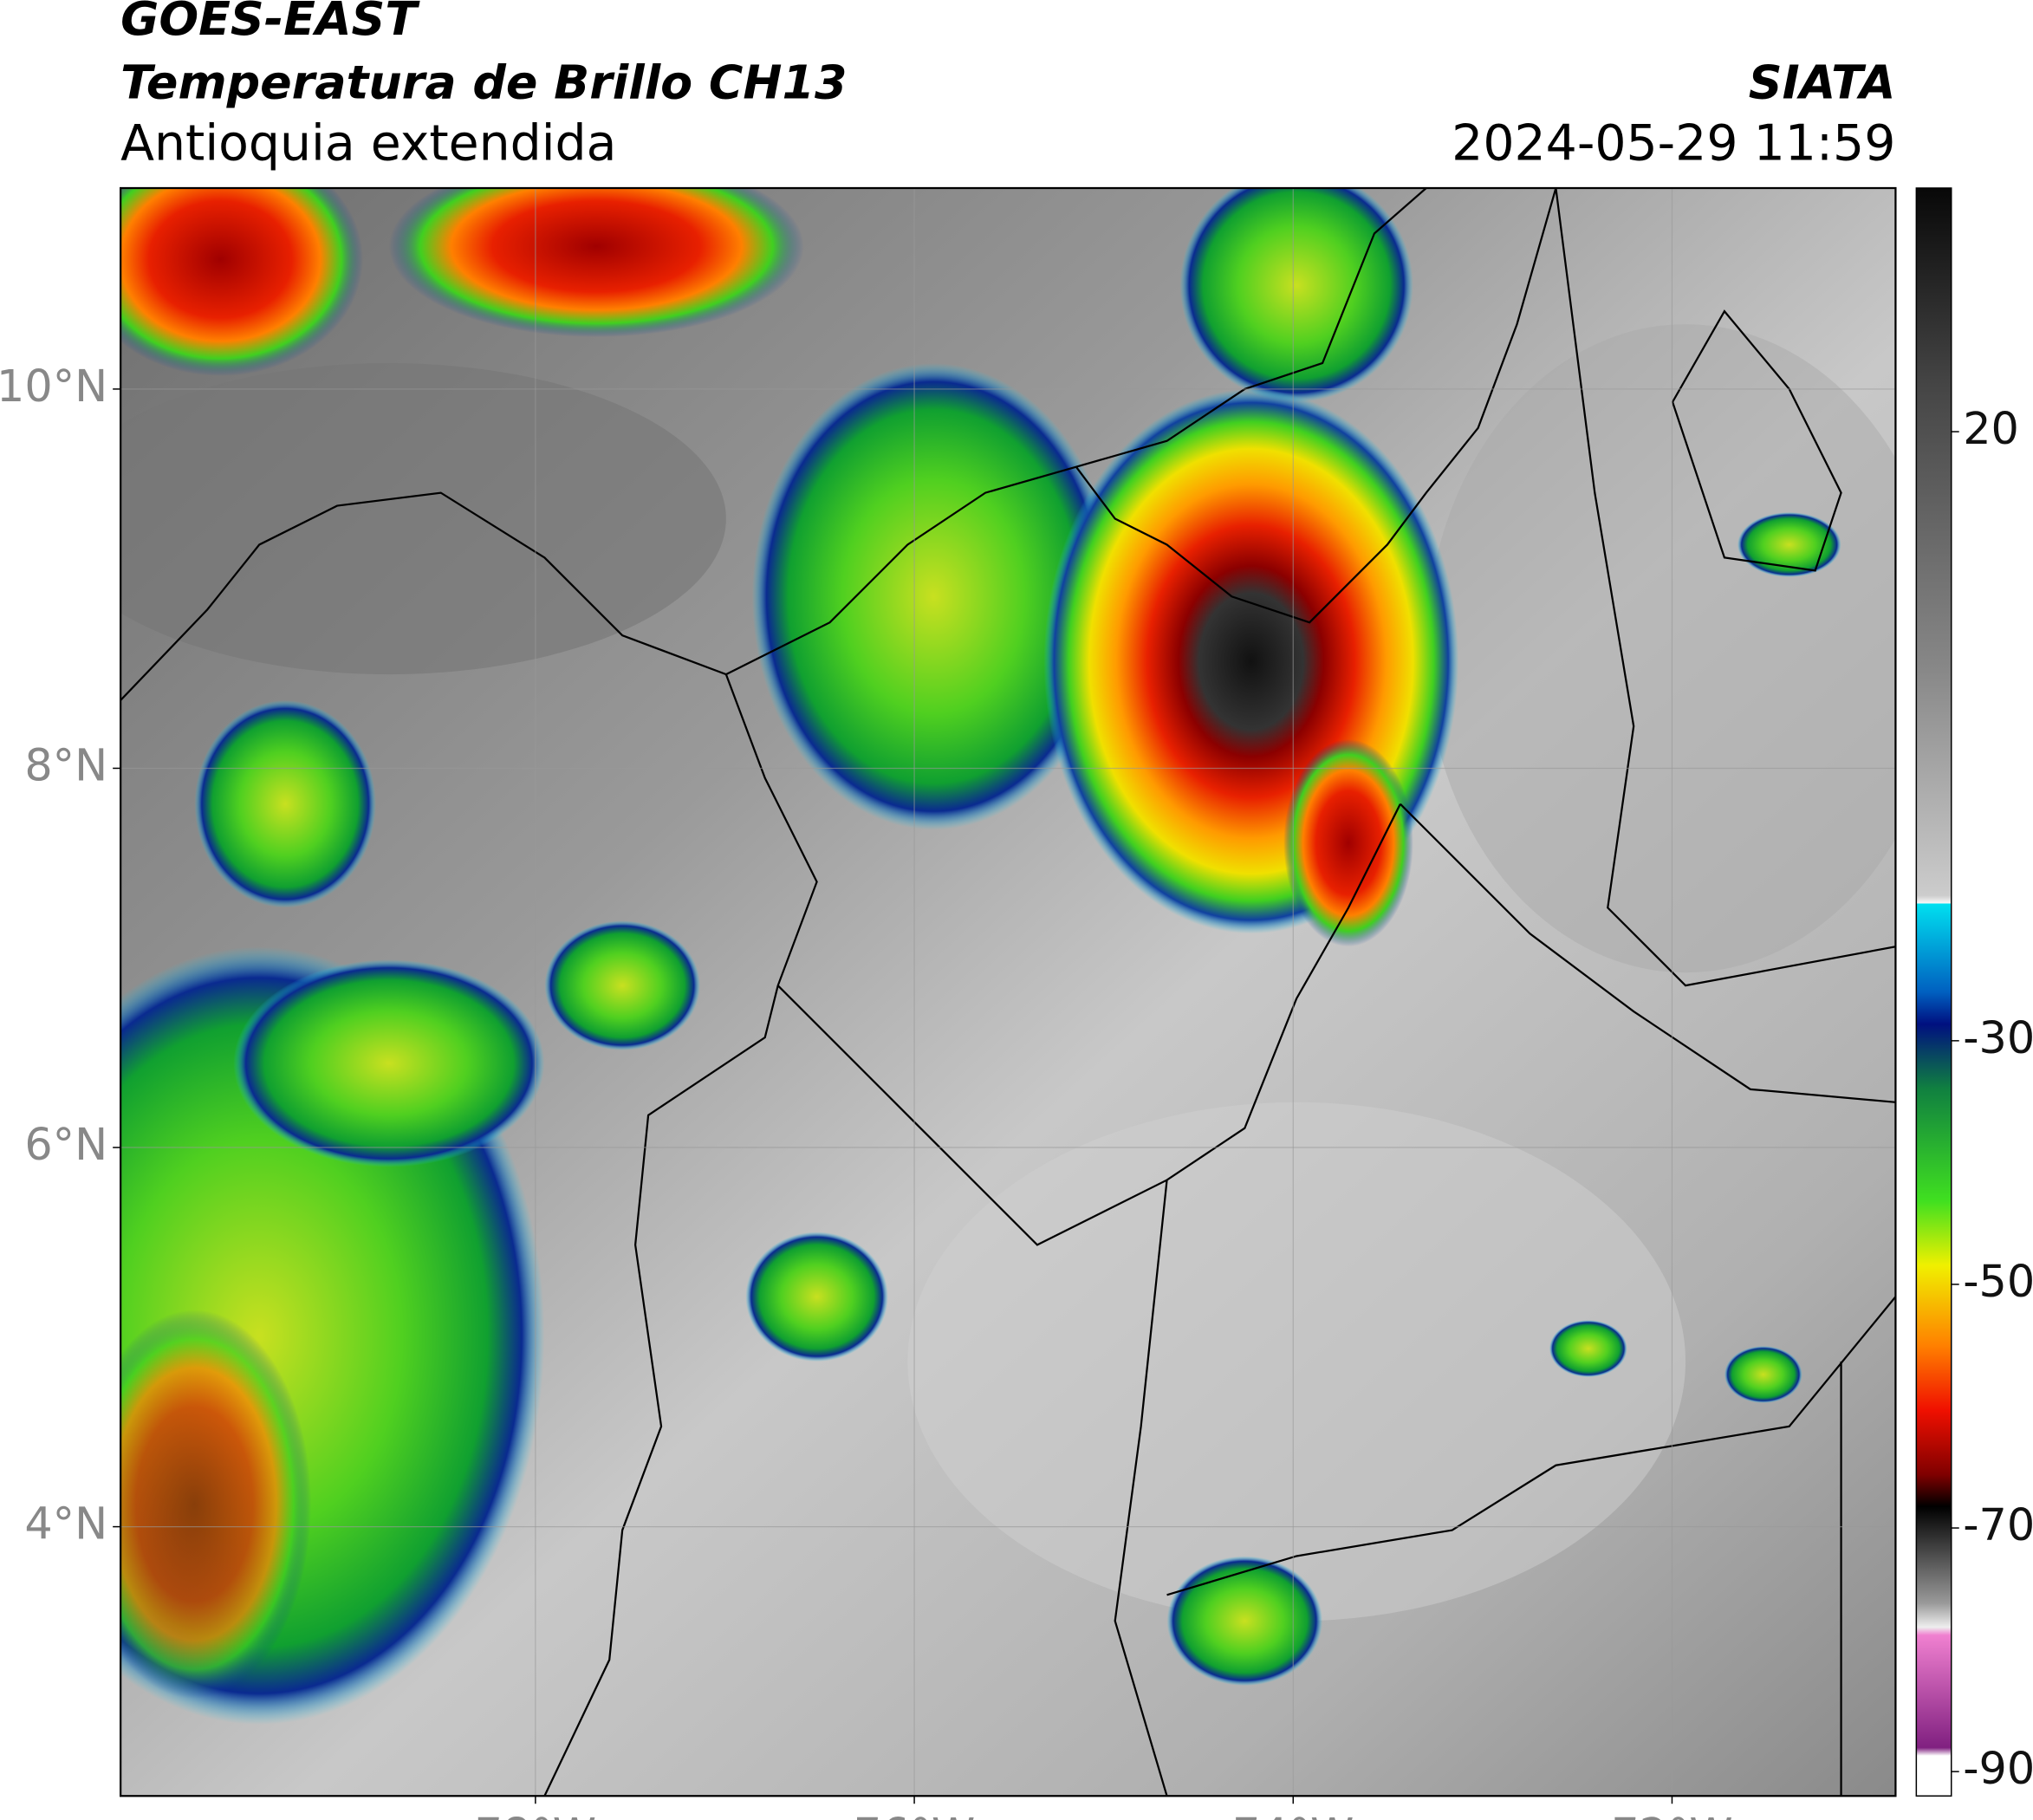 The width and height of the screenshot is (2033, 1820). What do you see at coordinates (1998, 1768) in the screenshot?
I see `colorbar-tick-label: -90` at bounding box center [1998, 1768].